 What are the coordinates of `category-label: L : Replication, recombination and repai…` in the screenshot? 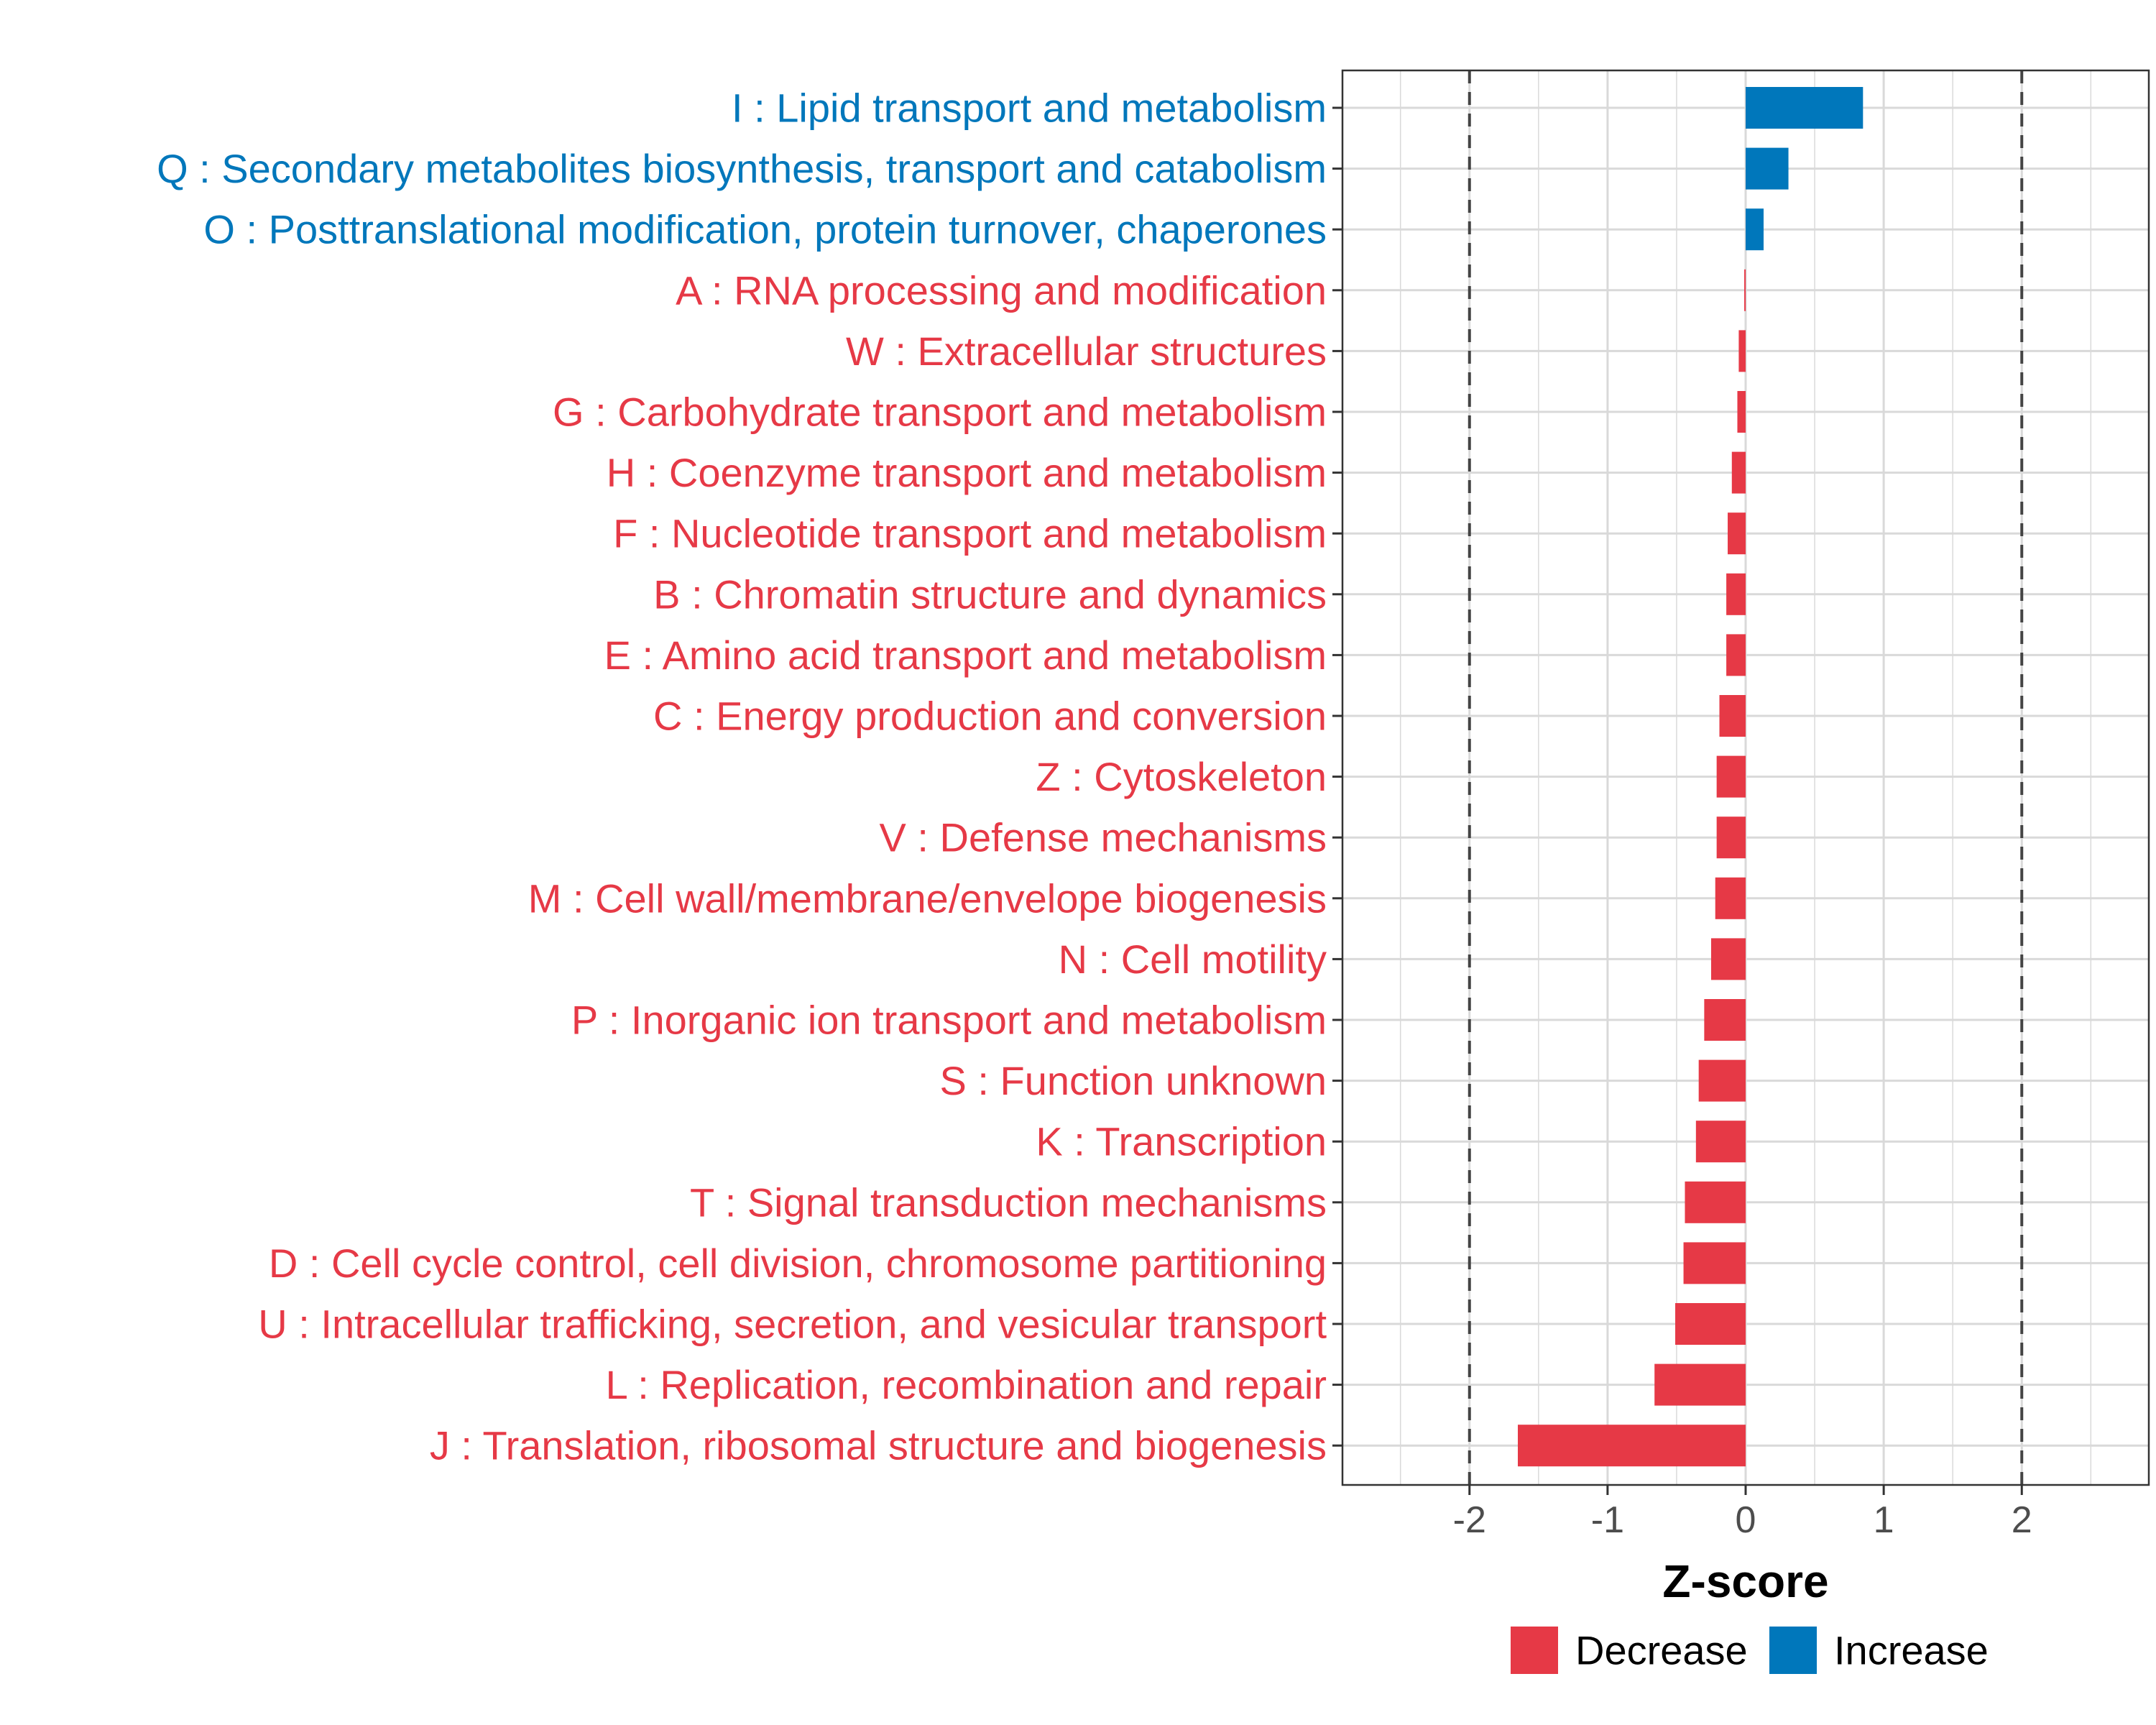 It's located at (967, 1384).